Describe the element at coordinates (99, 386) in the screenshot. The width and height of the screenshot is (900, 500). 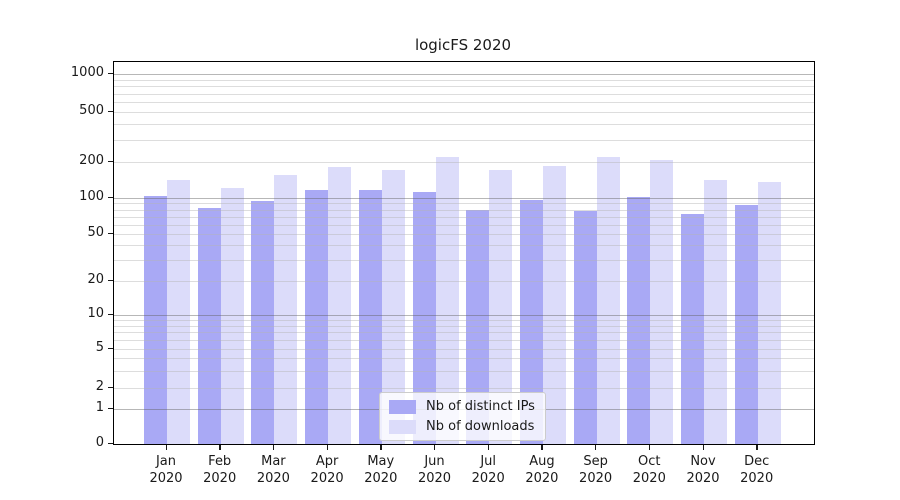
I see `y-tick-label: 2` at that location.